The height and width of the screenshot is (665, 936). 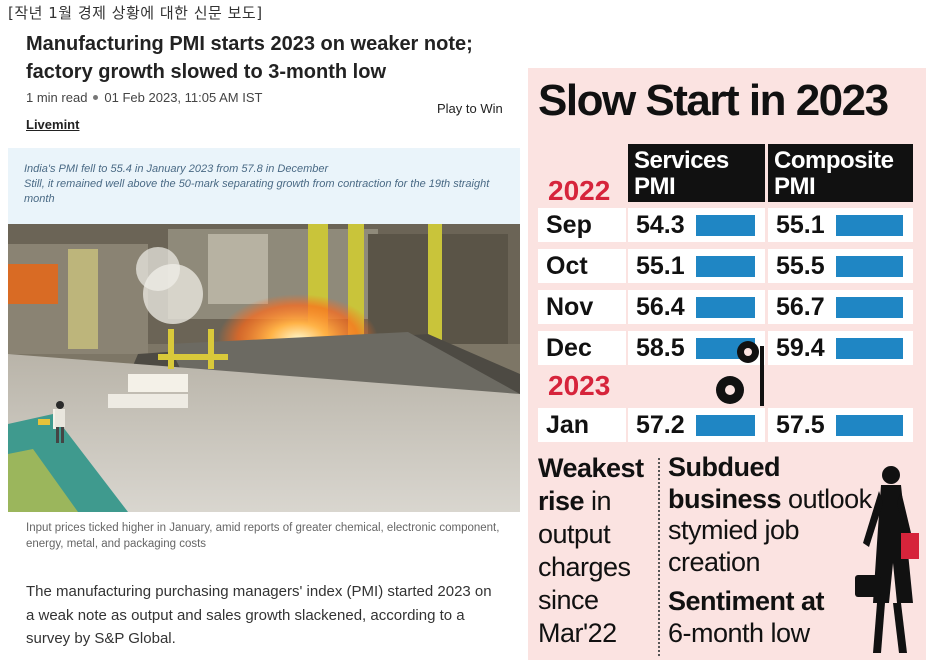 I want to click on six-month-low-text: 6-month low, so click(x=739, y=632).